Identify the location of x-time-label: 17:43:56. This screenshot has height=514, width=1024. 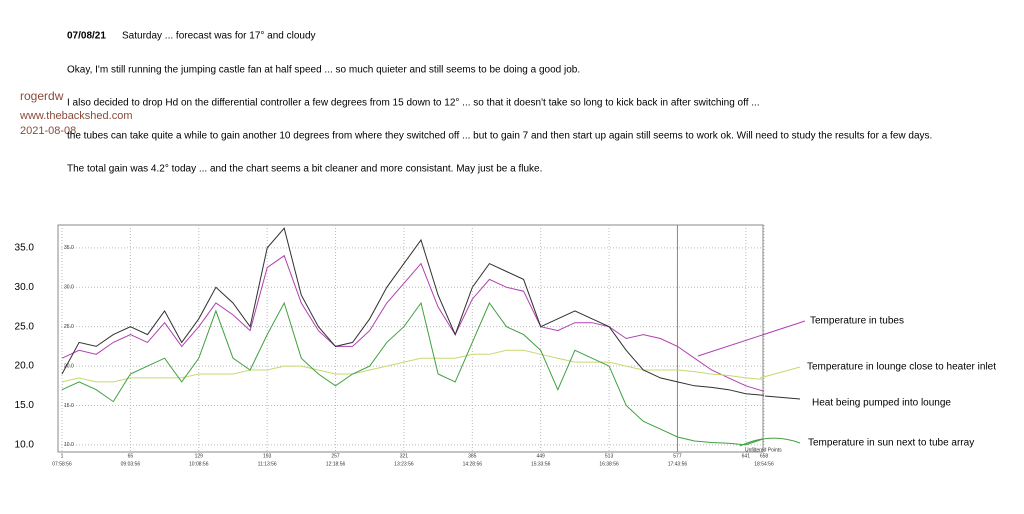
(678, 464).